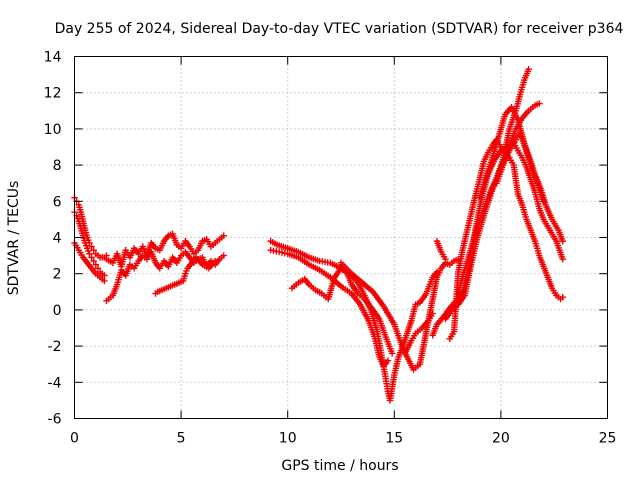  I want to click on series-trace-b, so click(89, 243).